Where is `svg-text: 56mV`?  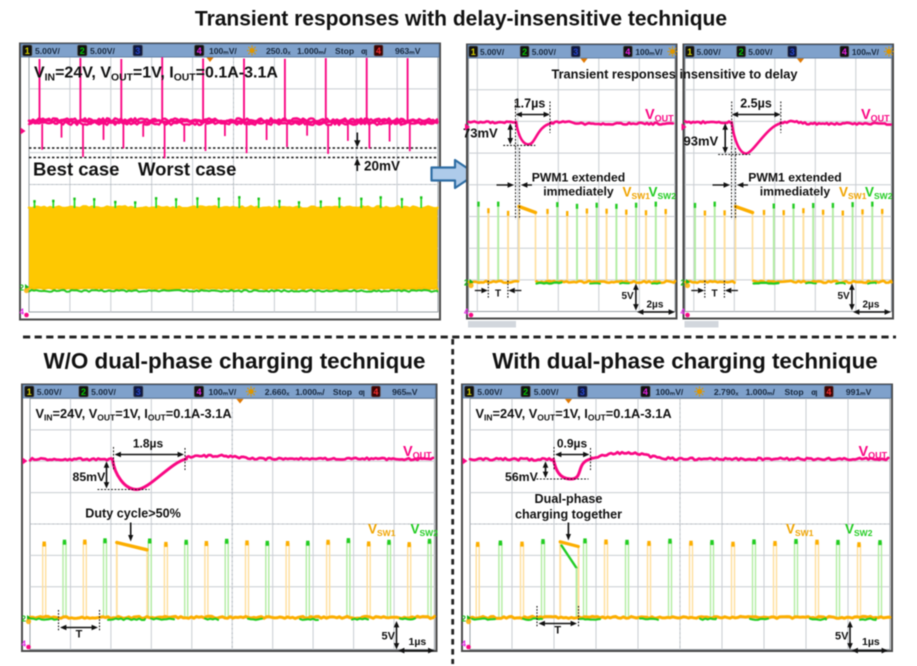
svg-text: 56mV is located at coordinates (522, 477).